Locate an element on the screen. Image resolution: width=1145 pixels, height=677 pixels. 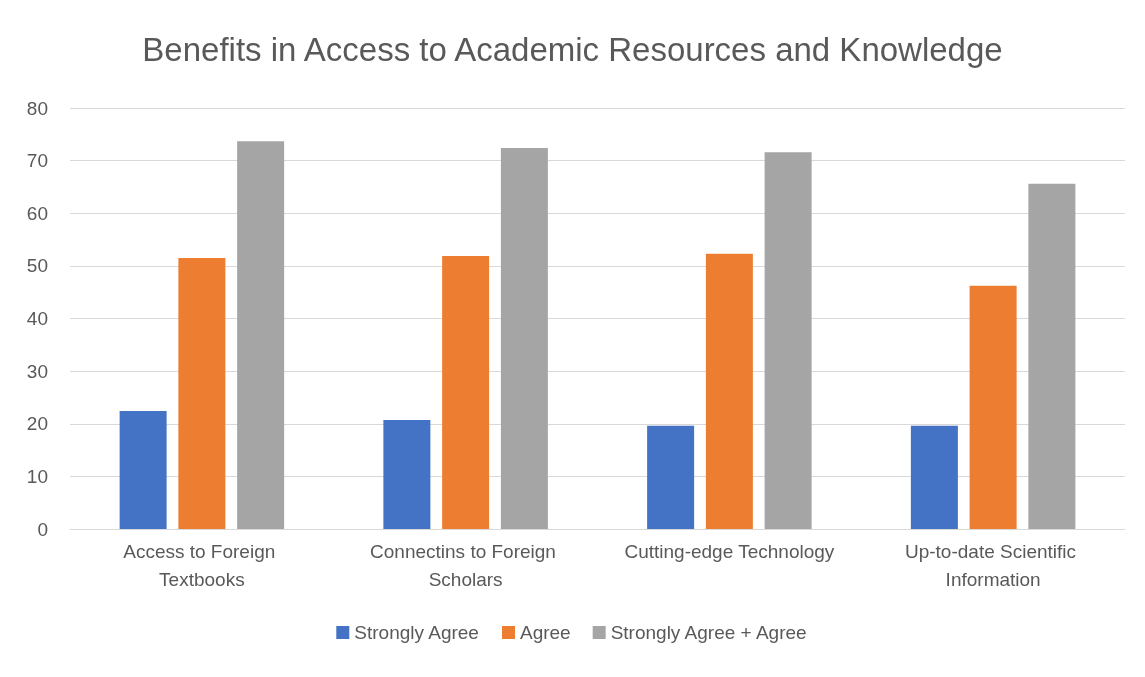
y-tick-label: 30 is located at coordinates (37, 371).